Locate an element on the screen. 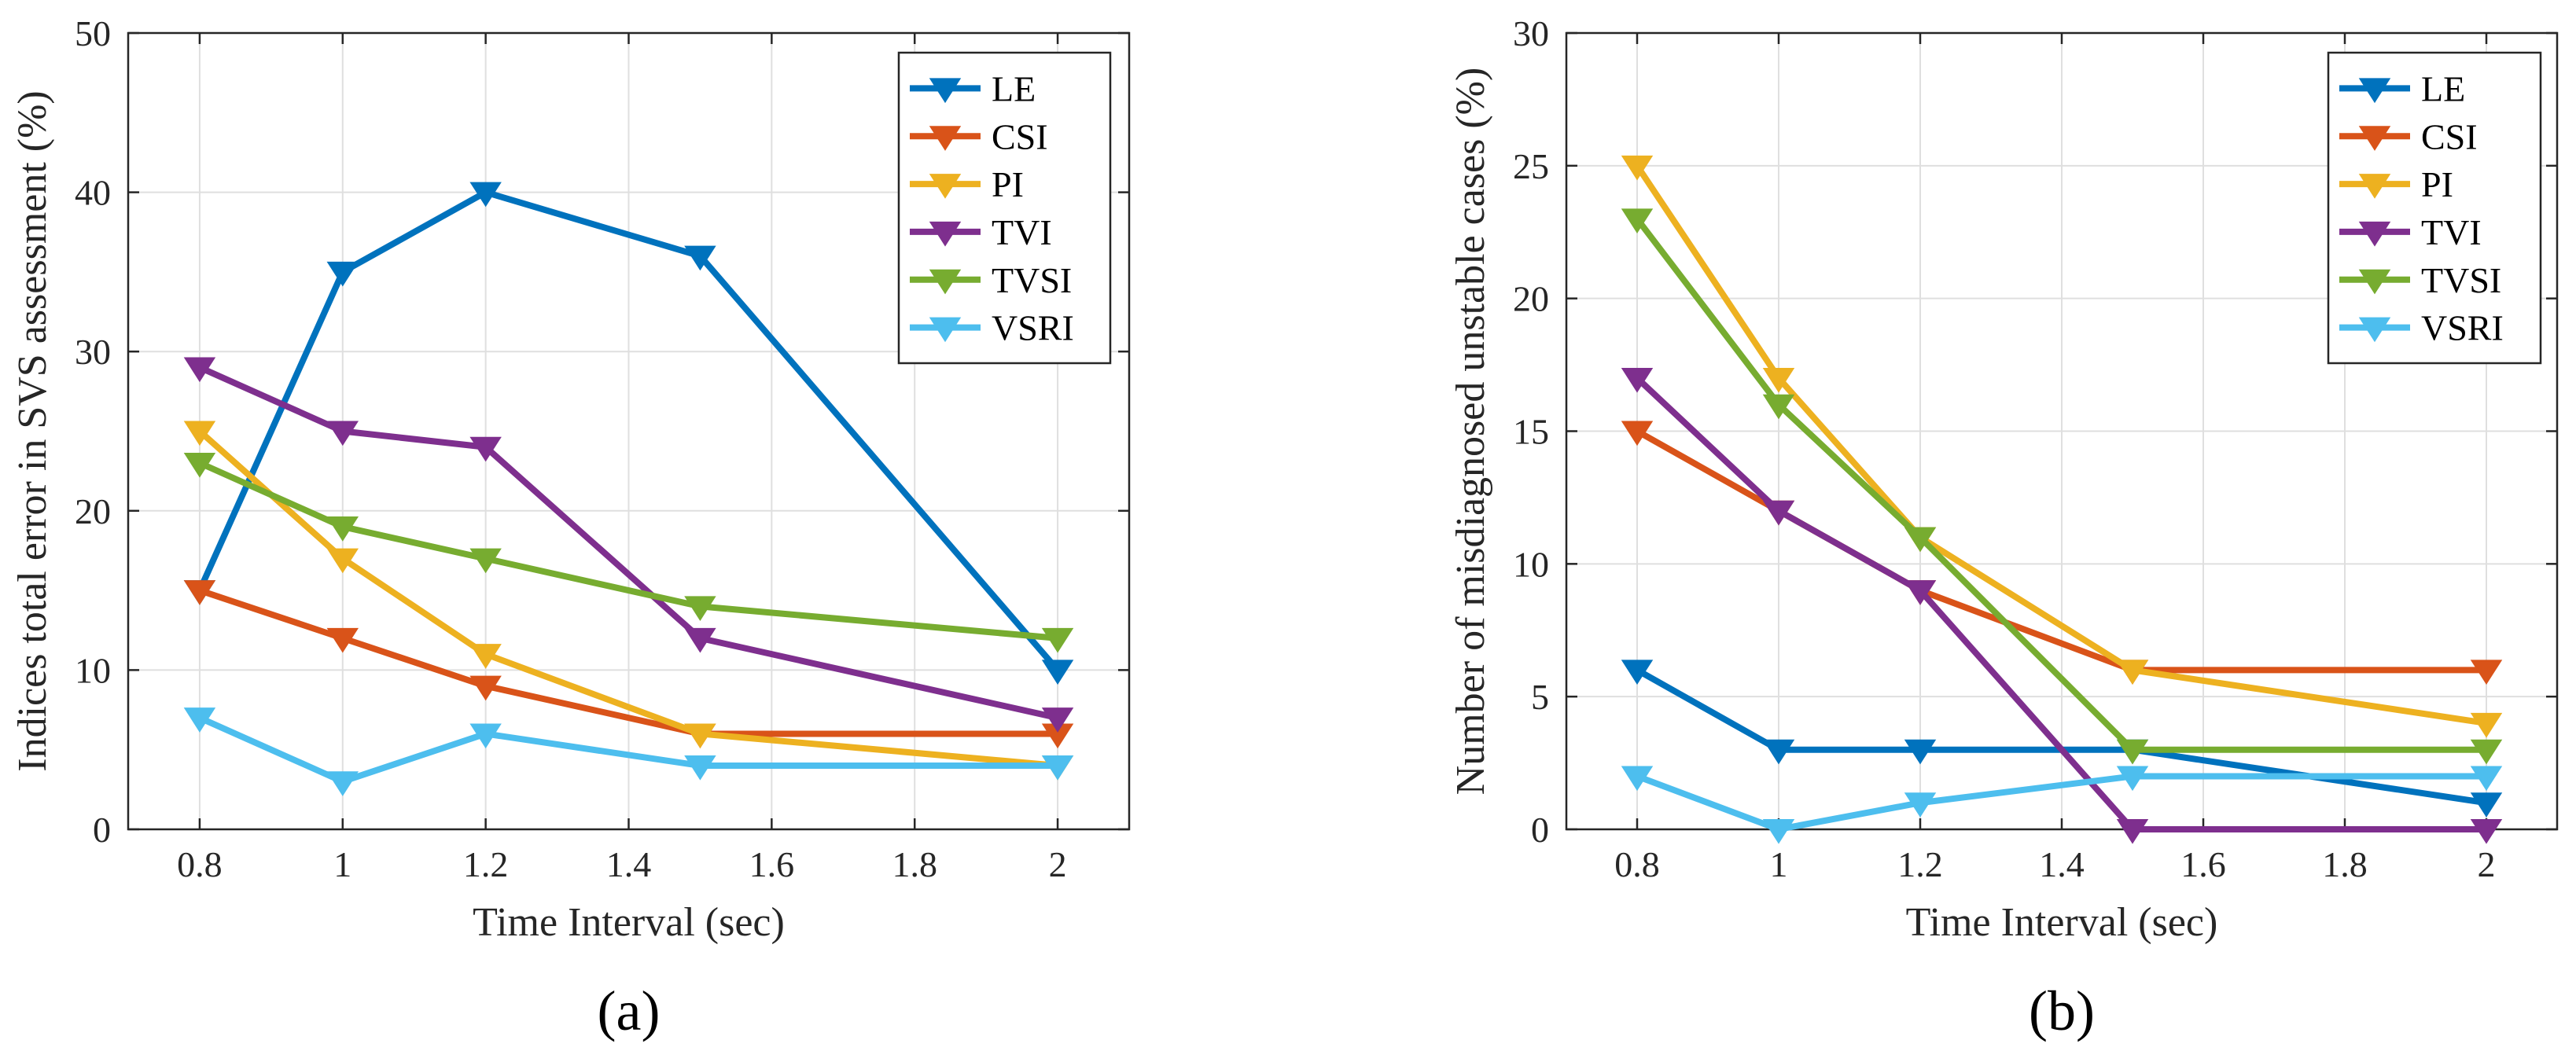 The image size is (2576, 1051). x-tick-label: 2 is located at coordinates (2487, 864).